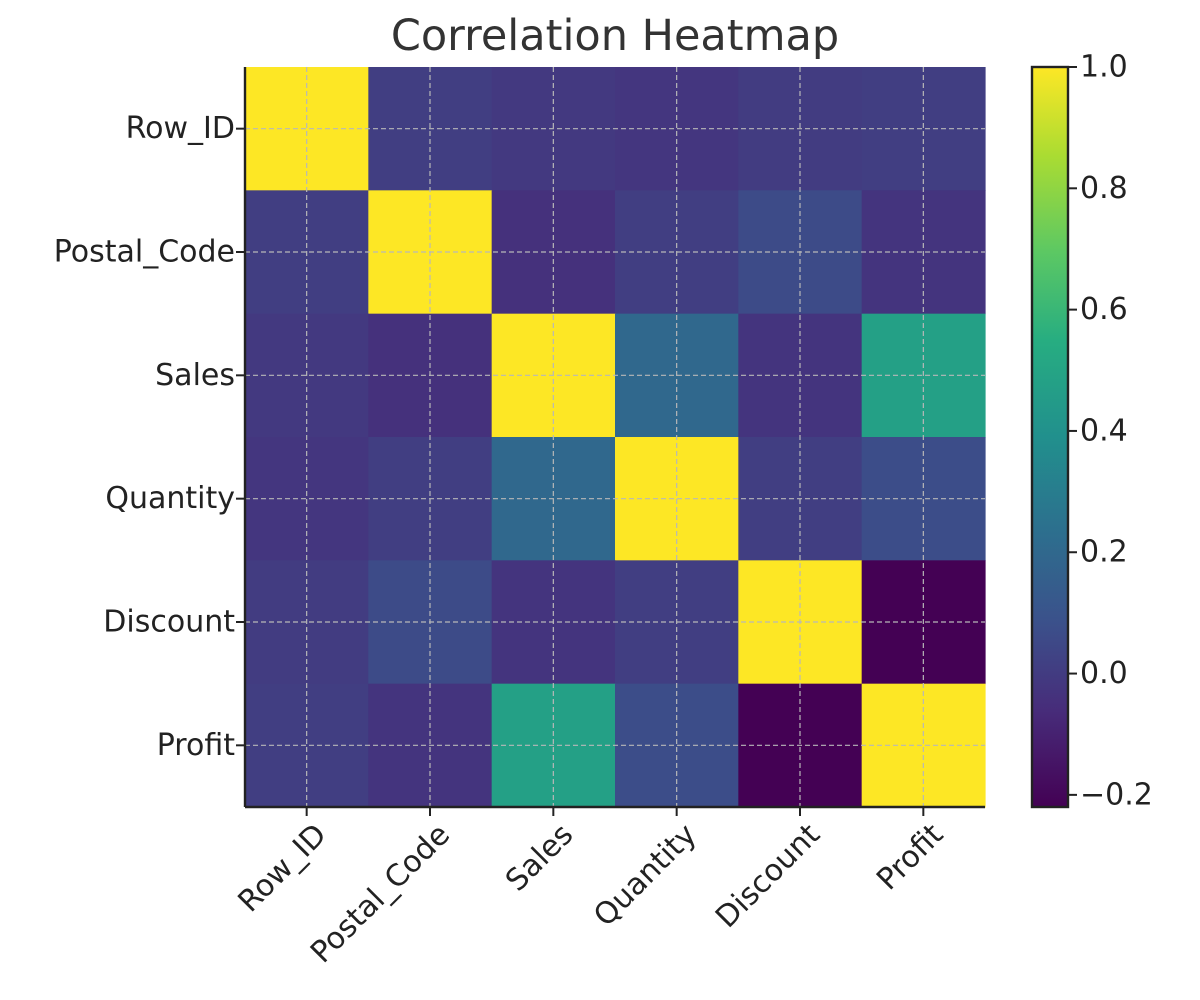 The width and height of the screenshot is (1200, 1000). What do you see at coordinates (180, 128) in the screenshot?
I see `y-tick-label: Row_ID` at bounding box center [180, 128].